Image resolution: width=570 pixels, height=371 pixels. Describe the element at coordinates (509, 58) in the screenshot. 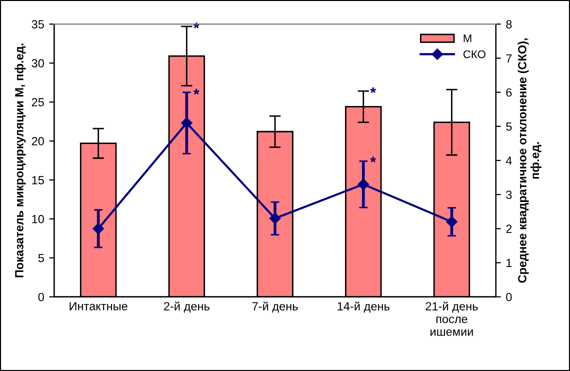

I see `y2-tick-label: 7` at that location.